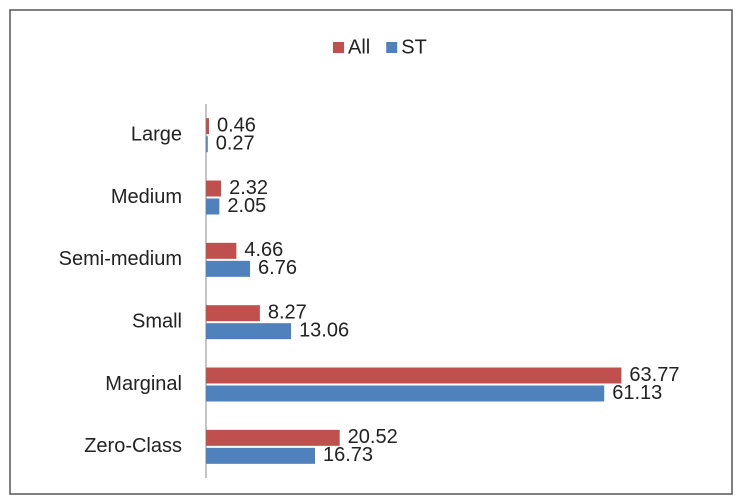 Image resolution: width=743 pixels, height=501 pixels. What do you see at coordinates (287, 312) in the screenshot?
I see `data-label: 8.27` at bounding box center [287, 312].